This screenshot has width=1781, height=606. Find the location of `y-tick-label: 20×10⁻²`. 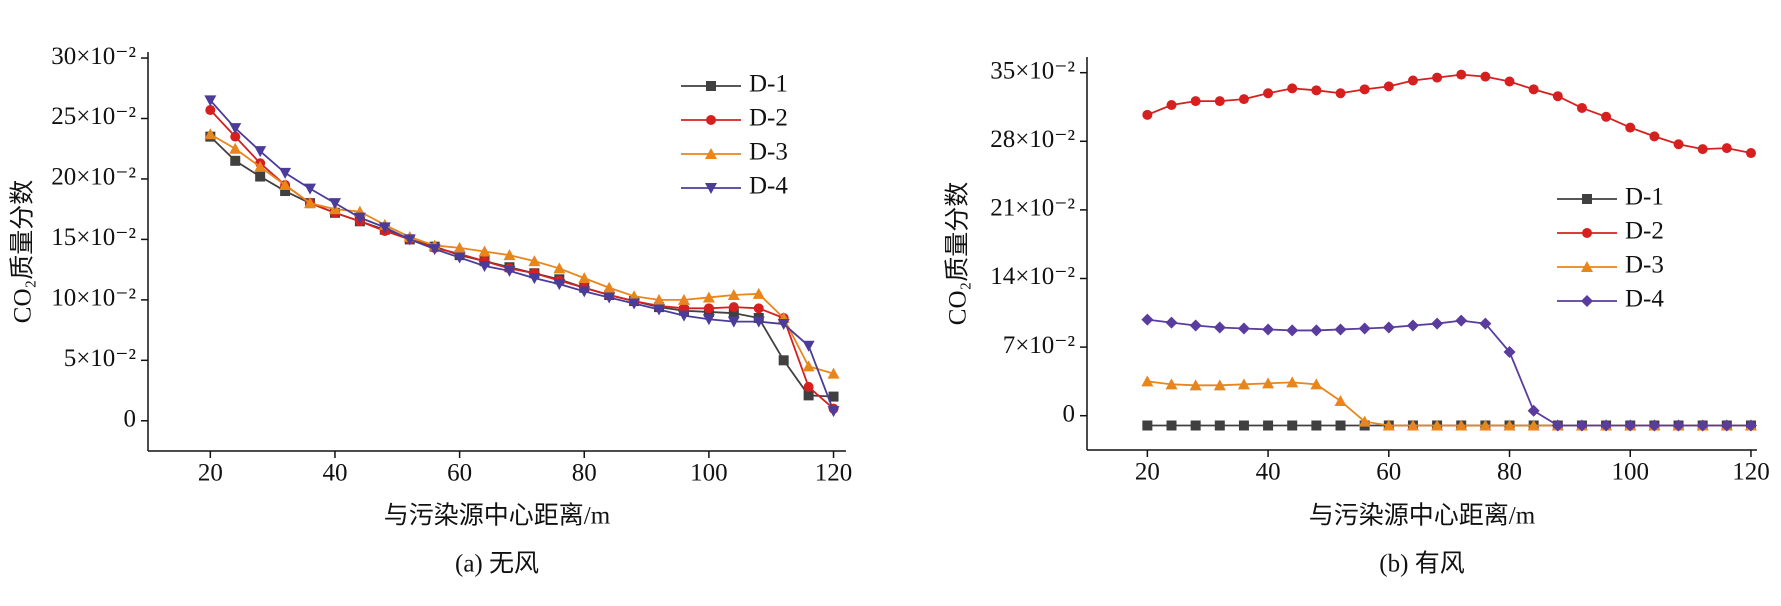

y-tick-label: 20×10⁻² is located at coordinates (93, 177).